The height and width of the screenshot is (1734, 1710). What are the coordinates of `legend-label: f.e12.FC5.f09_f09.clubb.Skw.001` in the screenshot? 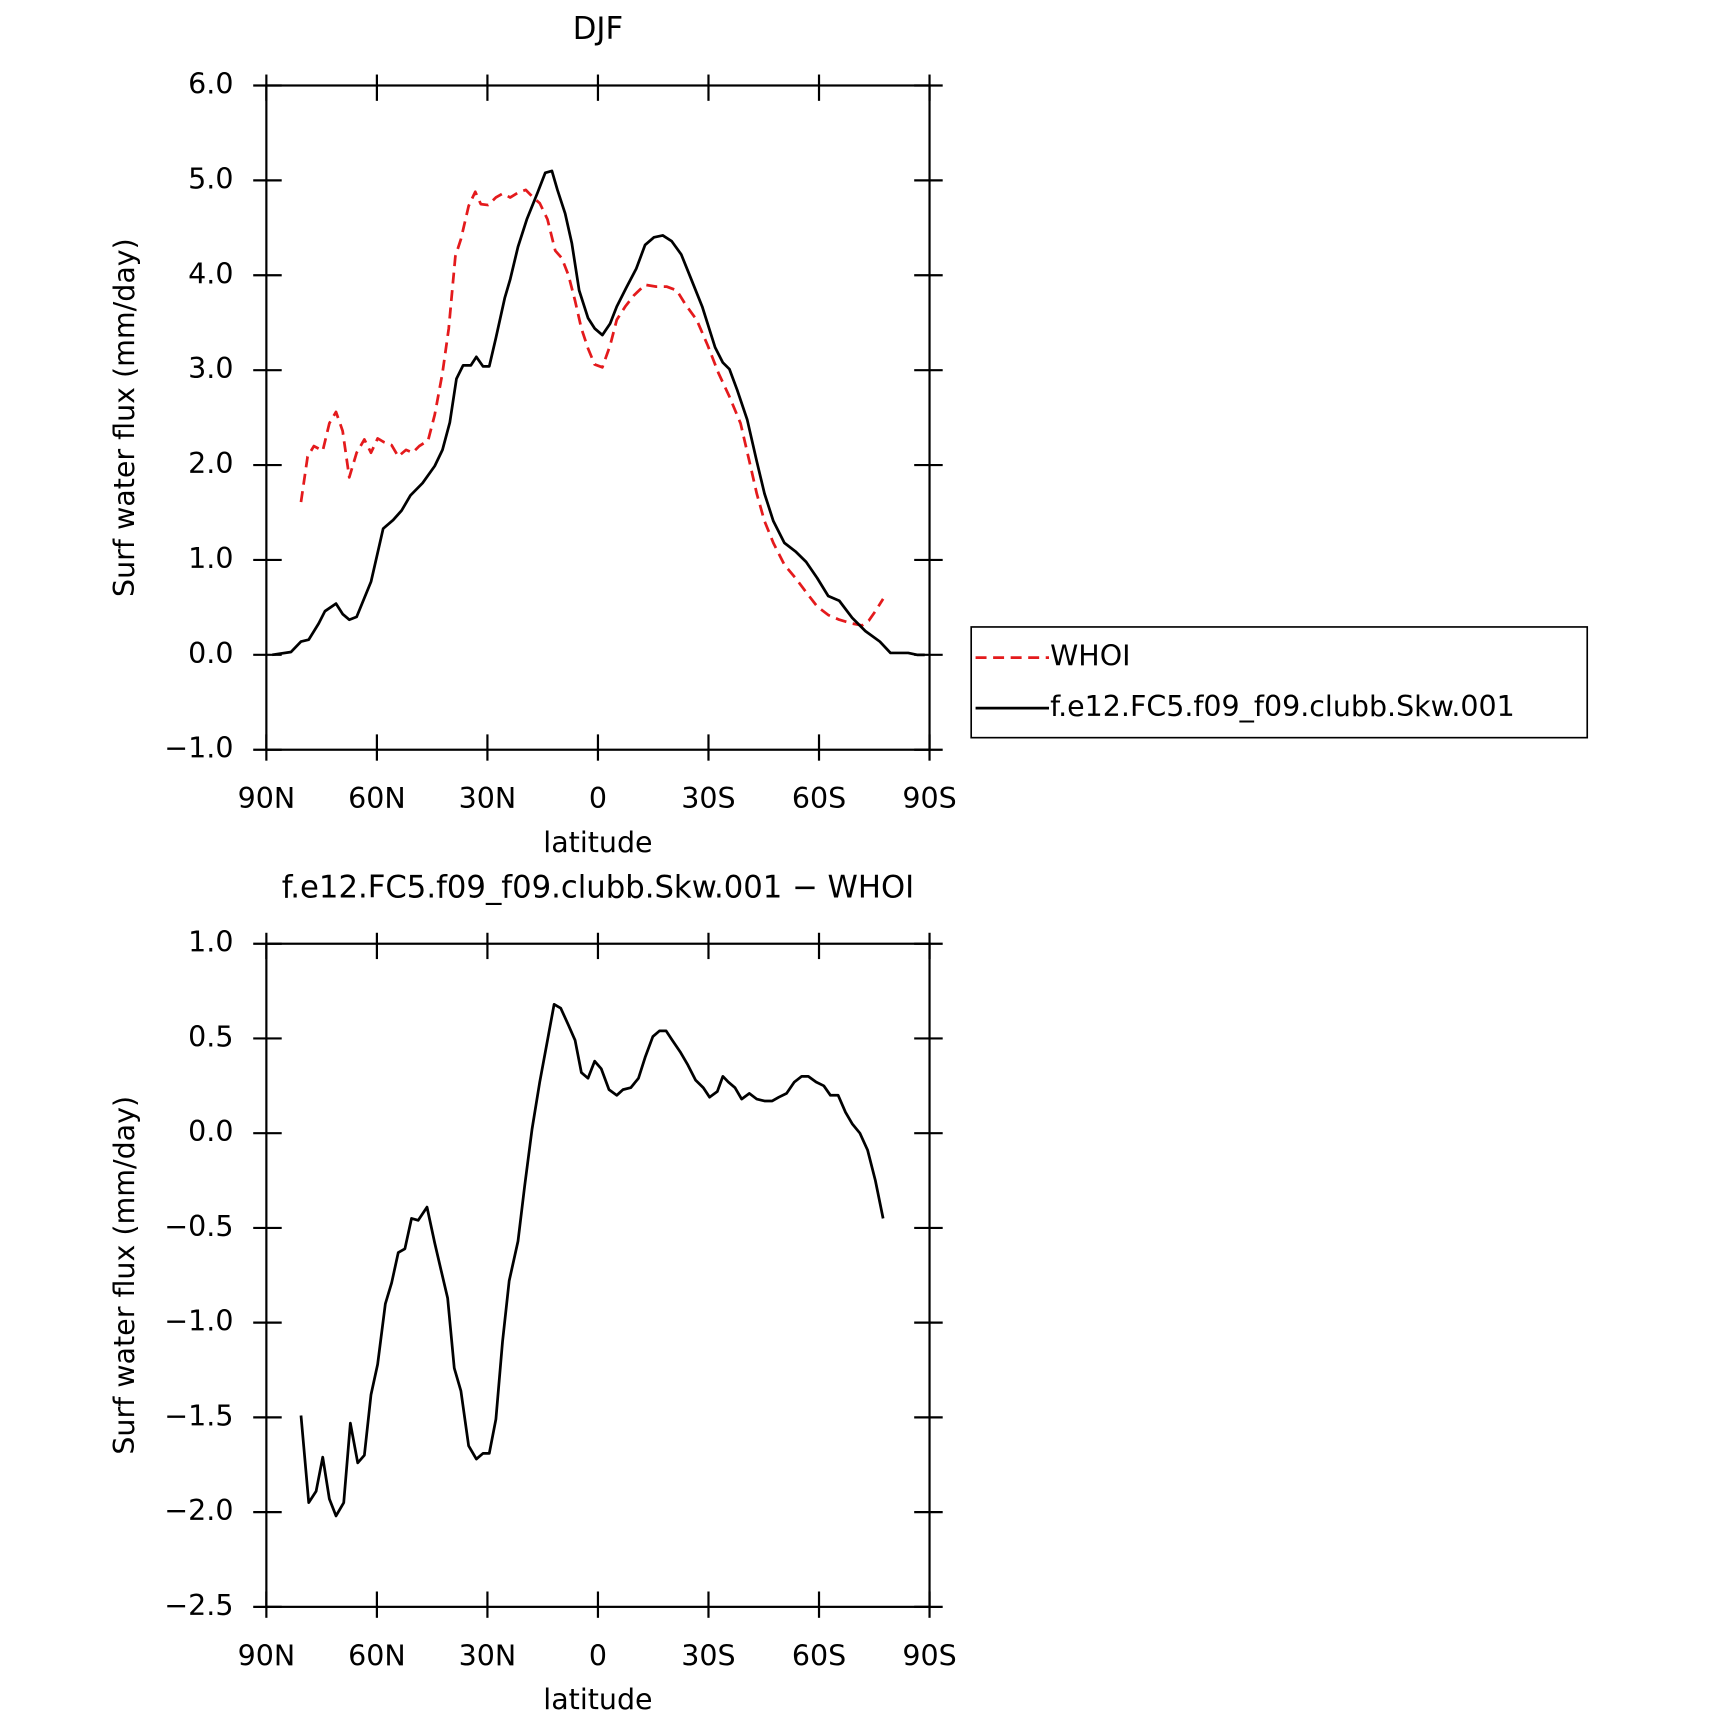 It's located at (1282, 706).